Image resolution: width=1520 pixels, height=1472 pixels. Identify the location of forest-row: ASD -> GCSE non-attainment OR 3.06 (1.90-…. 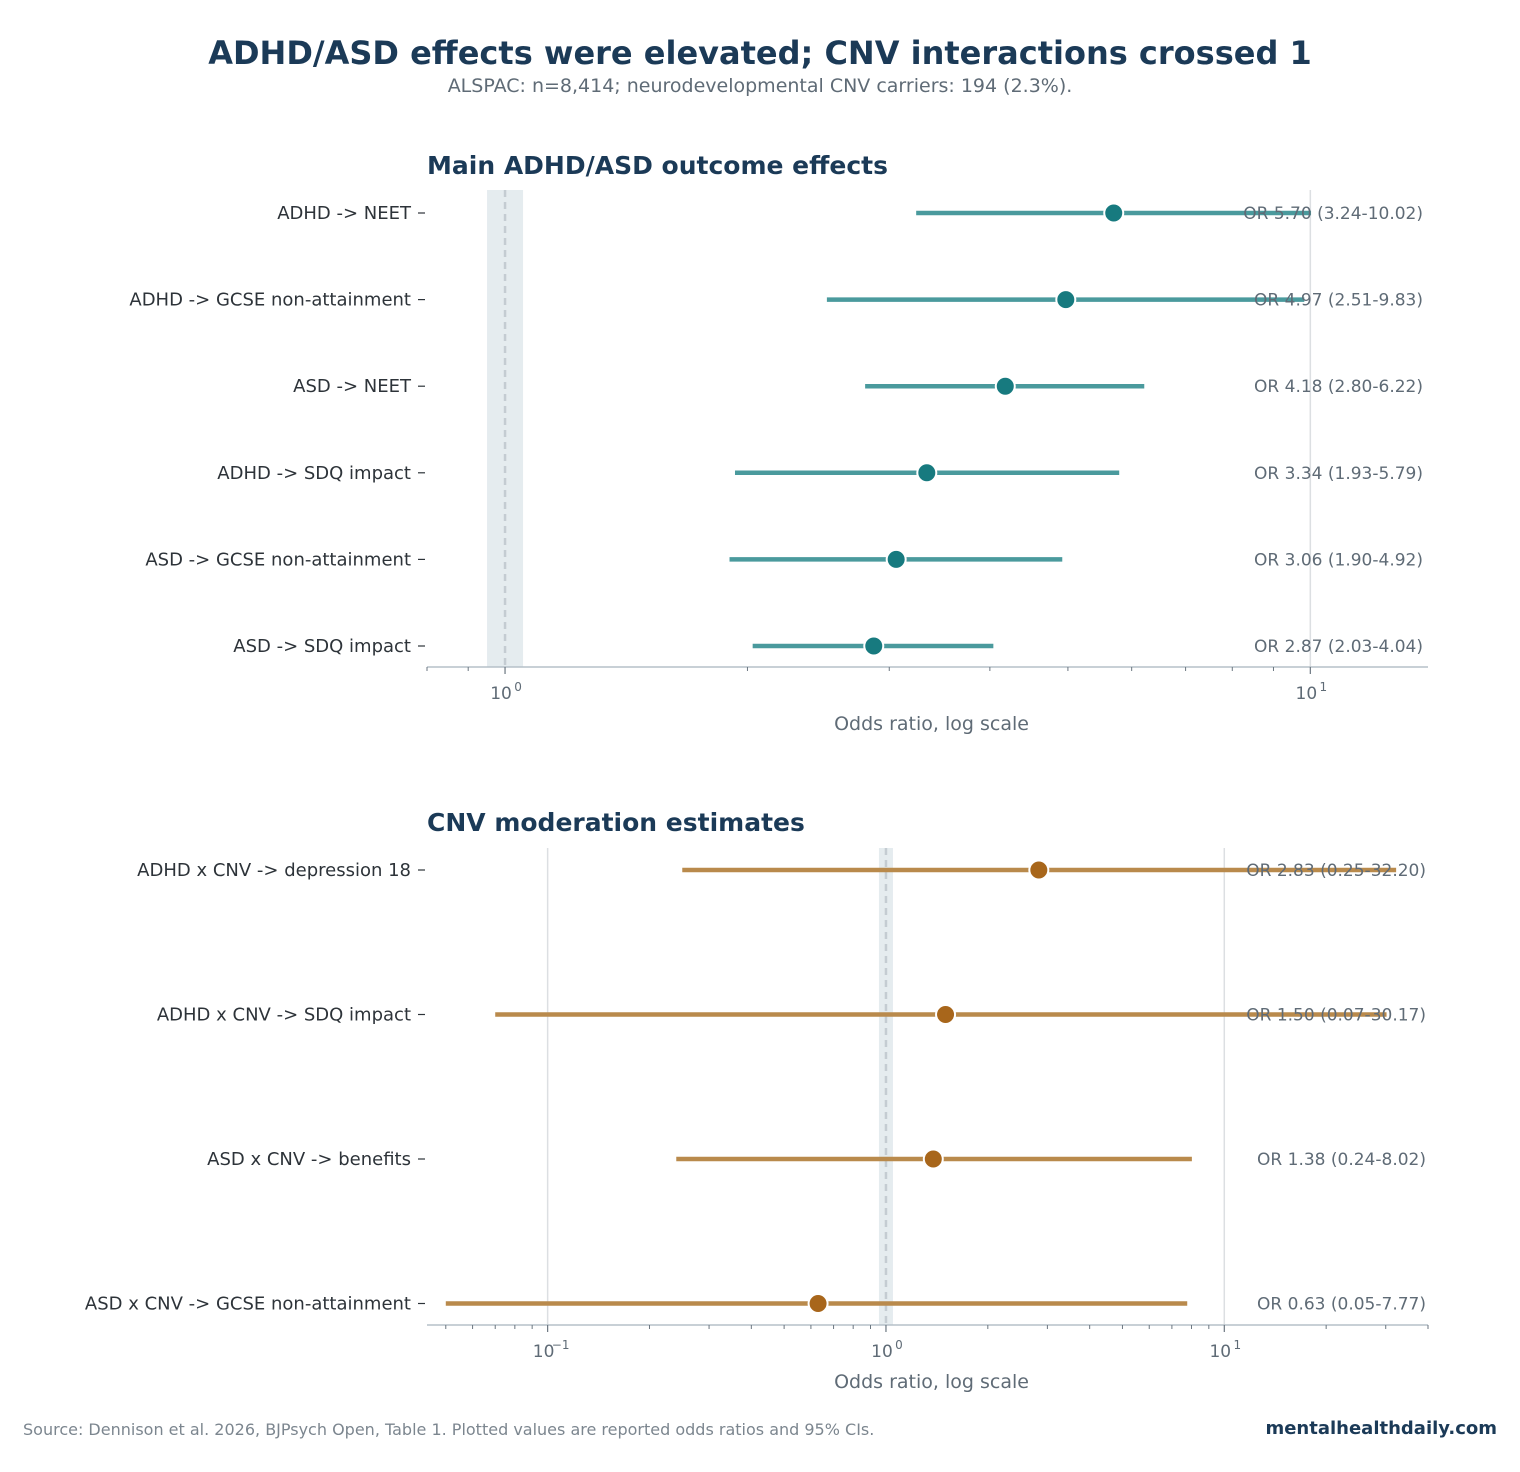
(784, 559).